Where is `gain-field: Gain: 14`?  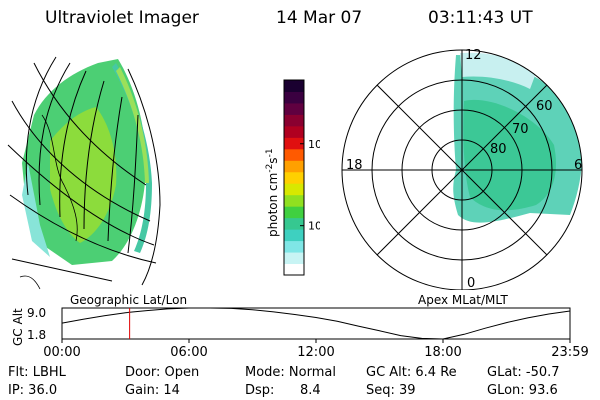
gain-field: Gain: 14 is located at coordinates (152, 390).